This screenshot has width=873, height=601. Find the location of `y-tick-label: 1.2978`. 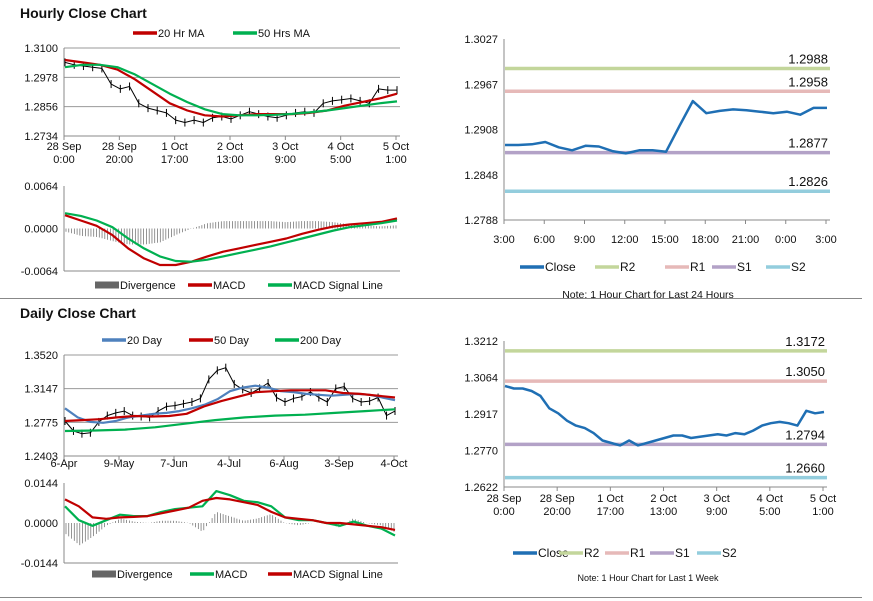

y-tick-label: 1.2978 is located at coordinates (41, 78).